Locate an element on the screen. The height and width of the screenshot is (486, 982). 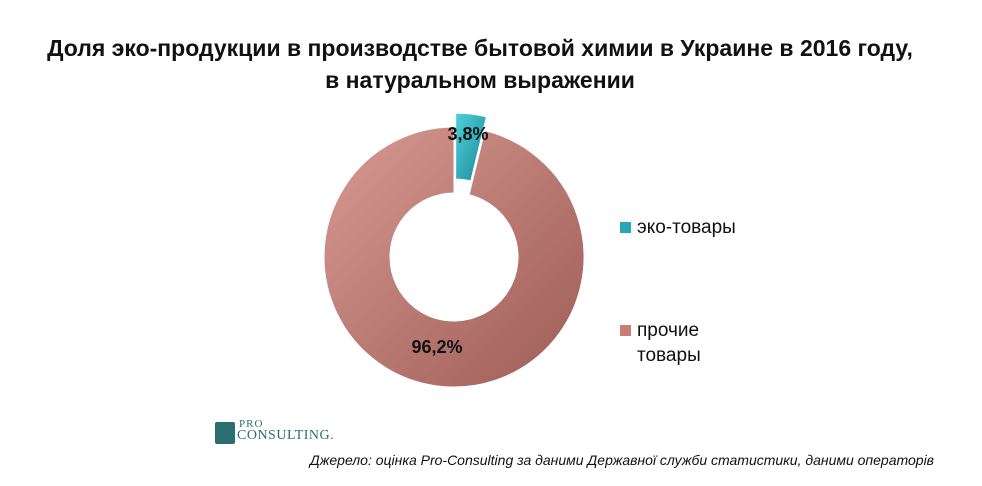
legend-label-other: прочие товары is located at coordinates (669, 343).